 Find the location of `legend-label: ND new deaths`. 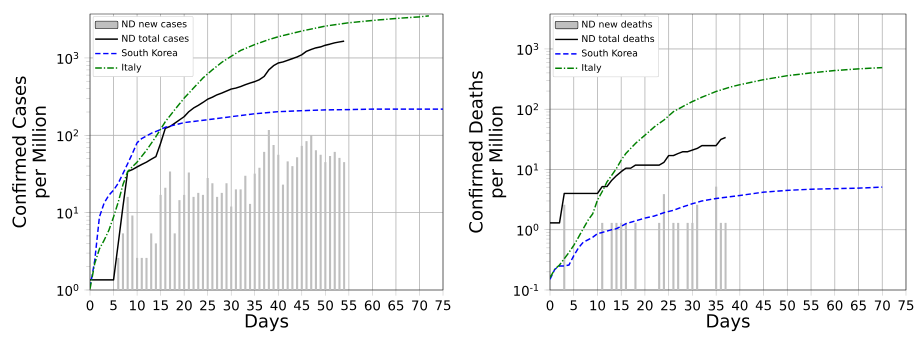

legend-label: ND new deaths is located at coordinates (617, 24).